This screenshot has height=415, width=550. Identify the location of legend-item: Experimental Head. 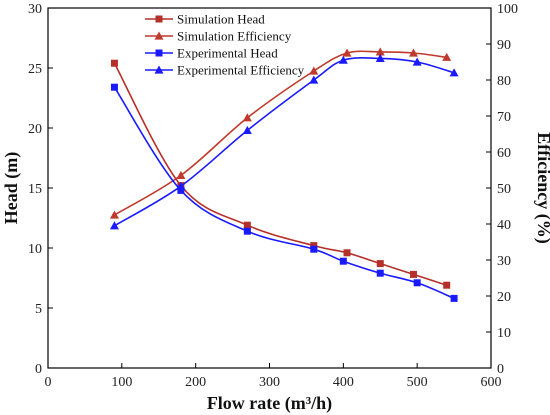
(211, 53).